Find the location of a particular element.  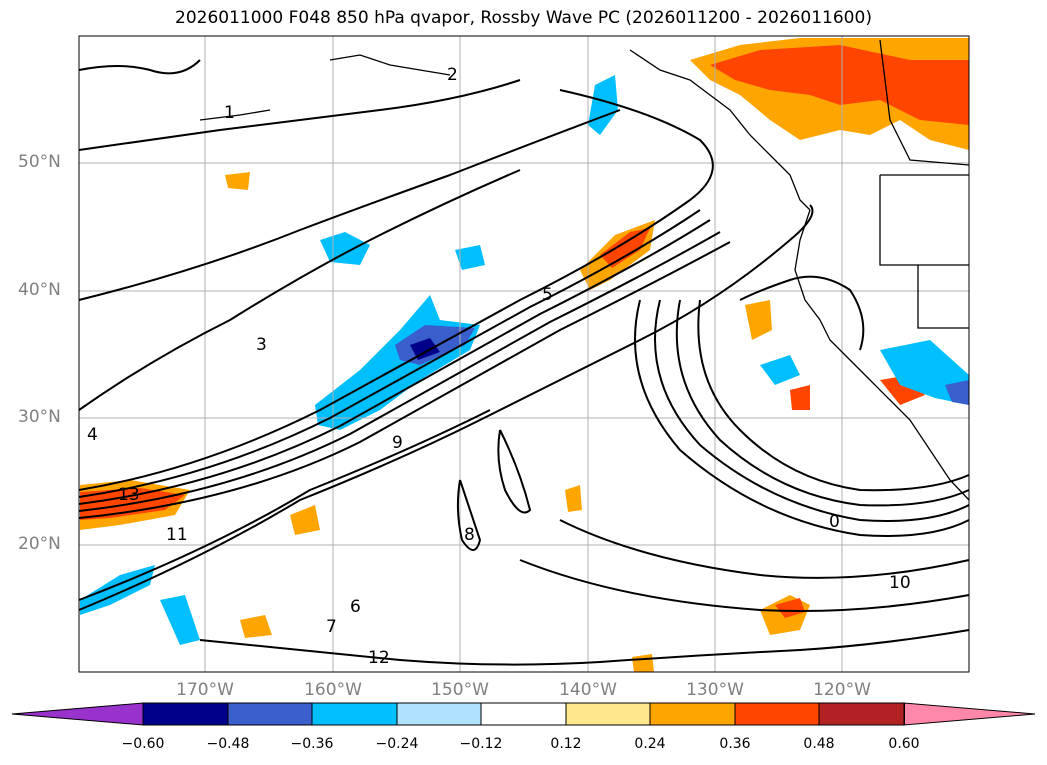

colorbar-tick: −0.48 is located at coordinates (228, 744).